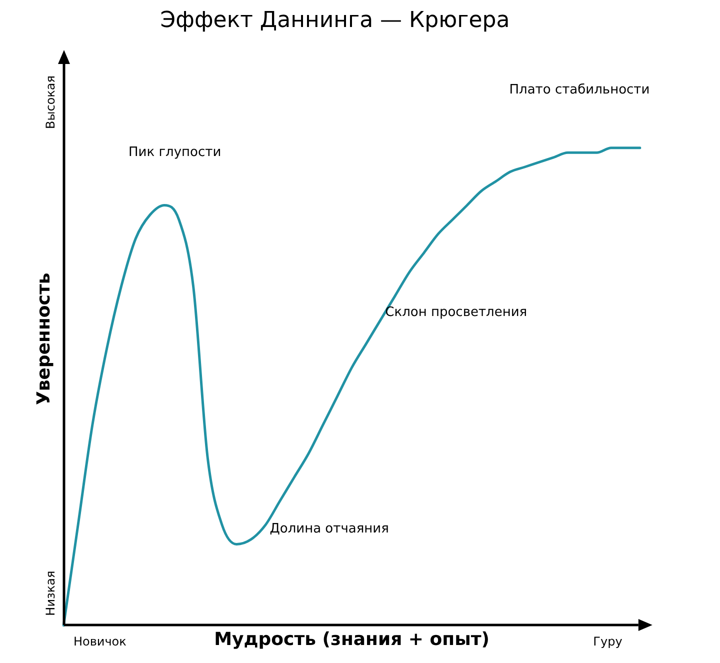 This screenshot has width=720, height=663. What do you see at coordinates (51, 102) in the screenshot?
I see `text: Высокая` at bounding box center [51, 102].